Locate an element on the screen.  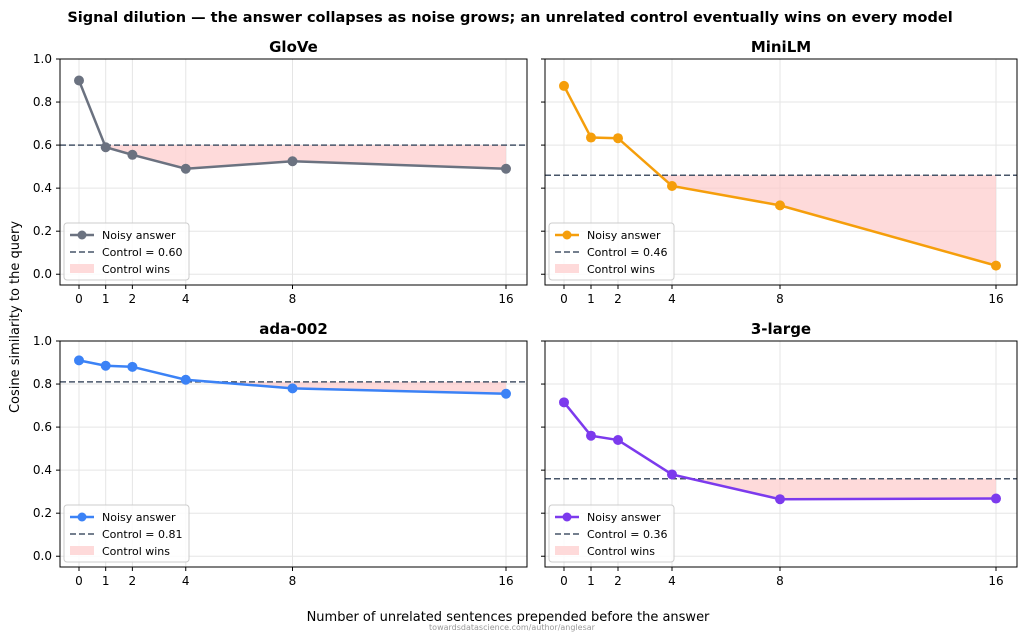
panel-title: ada-002 is located at coordinates (293, 329).